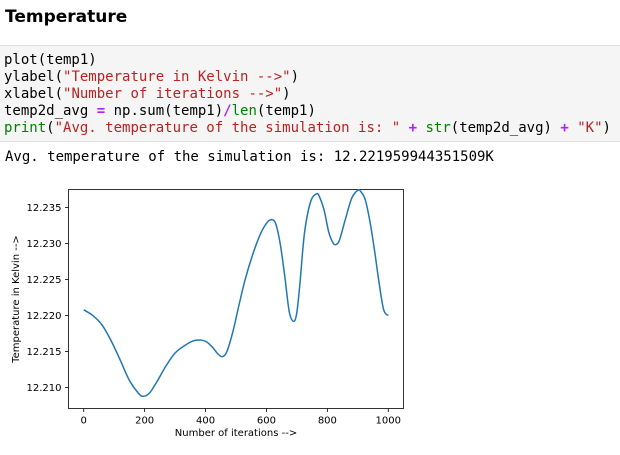 This screenshot has height=455, width=620. I want to click on x-tick-label: 200, so click(144, 421).